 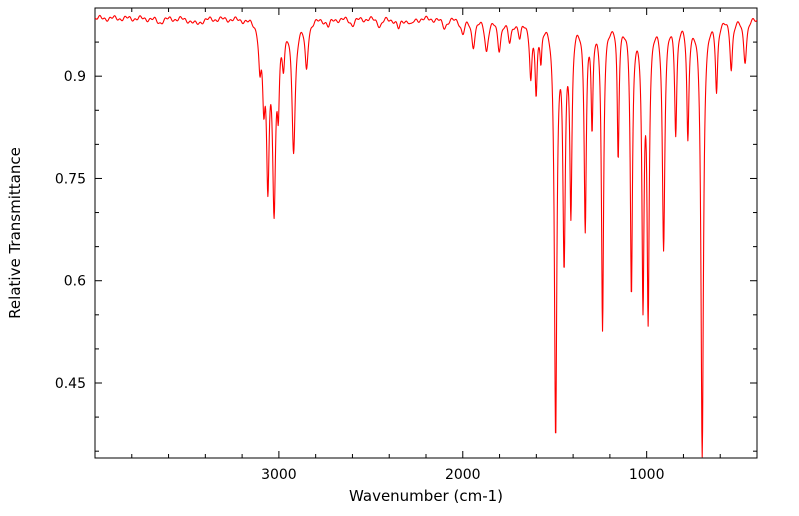 What do you see at coordinates (70, 384) in the screenshot?
I see `y-tick-label: 0.45` at bounding box center [70, 384].